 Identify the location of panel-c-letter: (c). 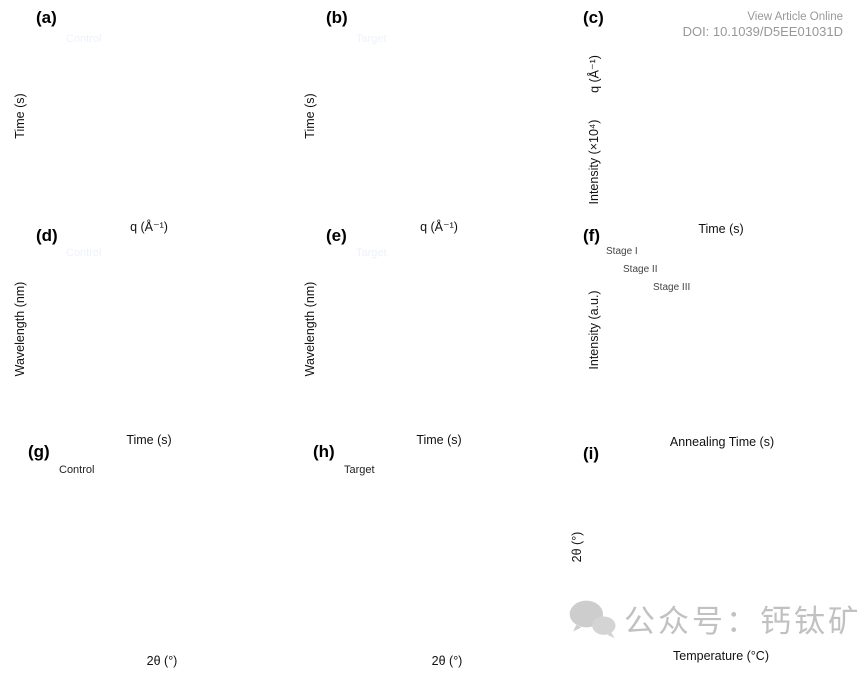
(593, 17).